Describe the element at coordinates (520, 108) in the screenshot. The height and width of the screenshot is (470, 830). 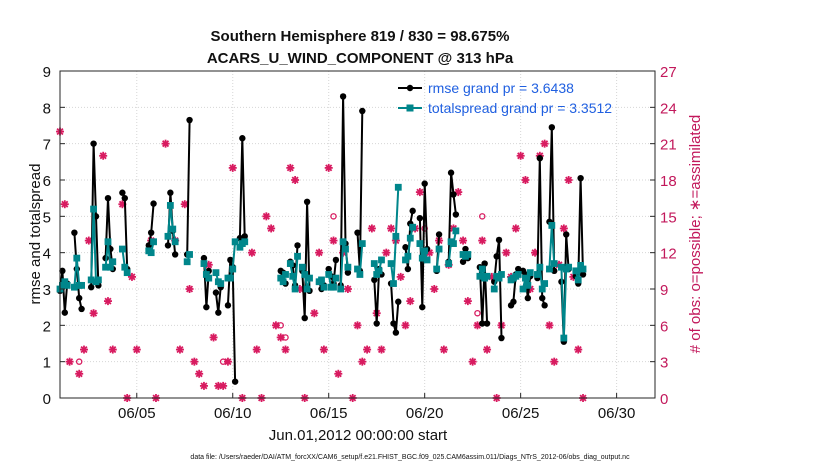
I see `legend-spread-label: totalspread grand pr = 3.3512` at that location.